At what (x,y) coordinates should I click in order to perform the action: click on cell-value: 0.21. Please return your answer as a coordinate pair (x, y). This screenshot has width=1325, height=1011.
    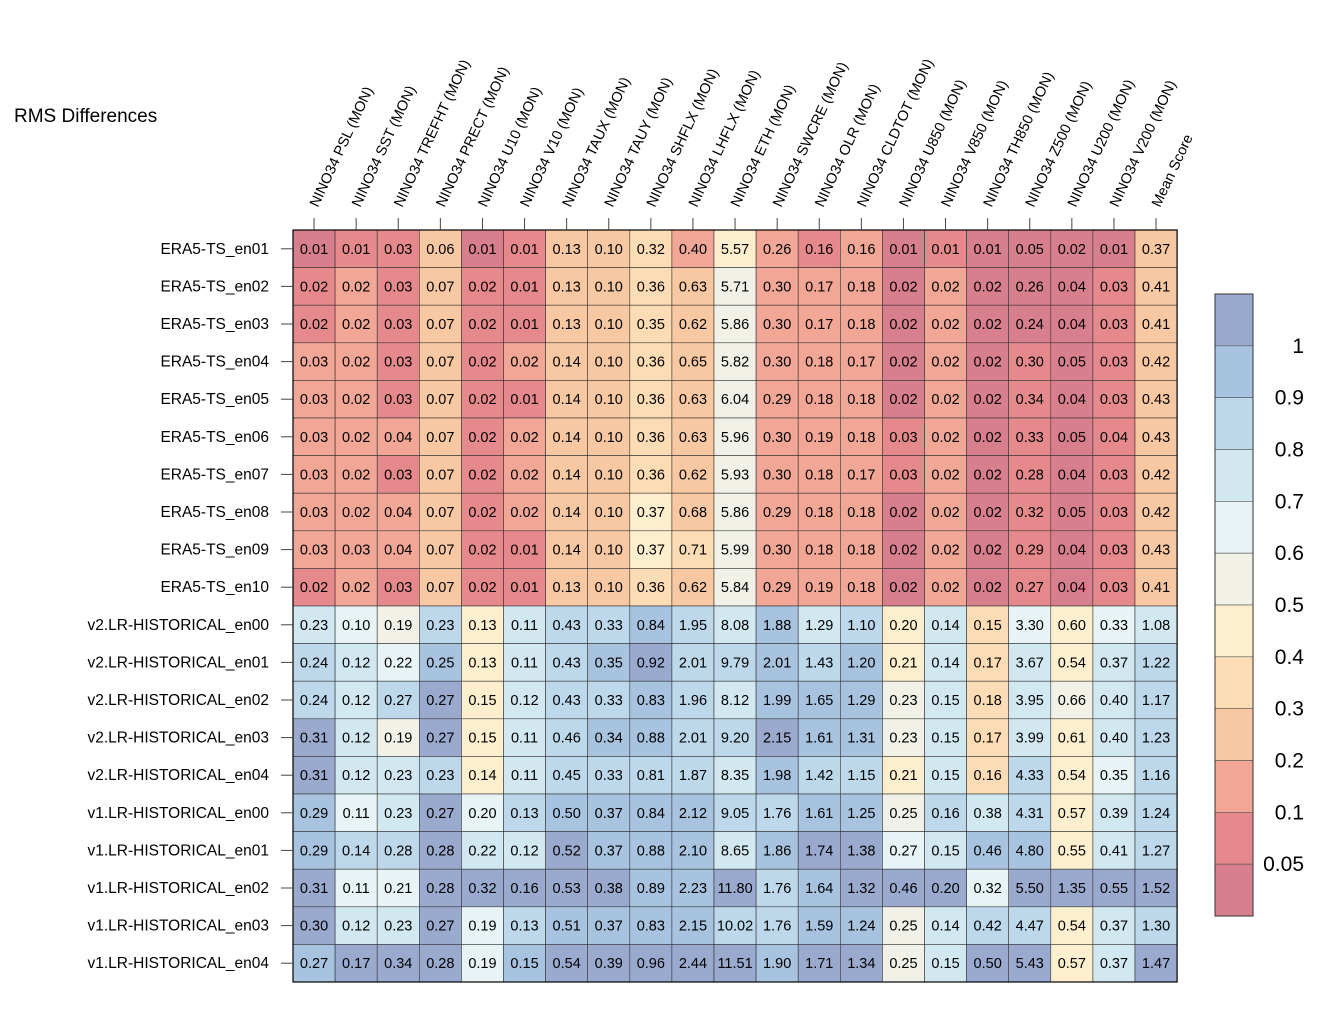
    Looking at the image, I should click on (398, 889).